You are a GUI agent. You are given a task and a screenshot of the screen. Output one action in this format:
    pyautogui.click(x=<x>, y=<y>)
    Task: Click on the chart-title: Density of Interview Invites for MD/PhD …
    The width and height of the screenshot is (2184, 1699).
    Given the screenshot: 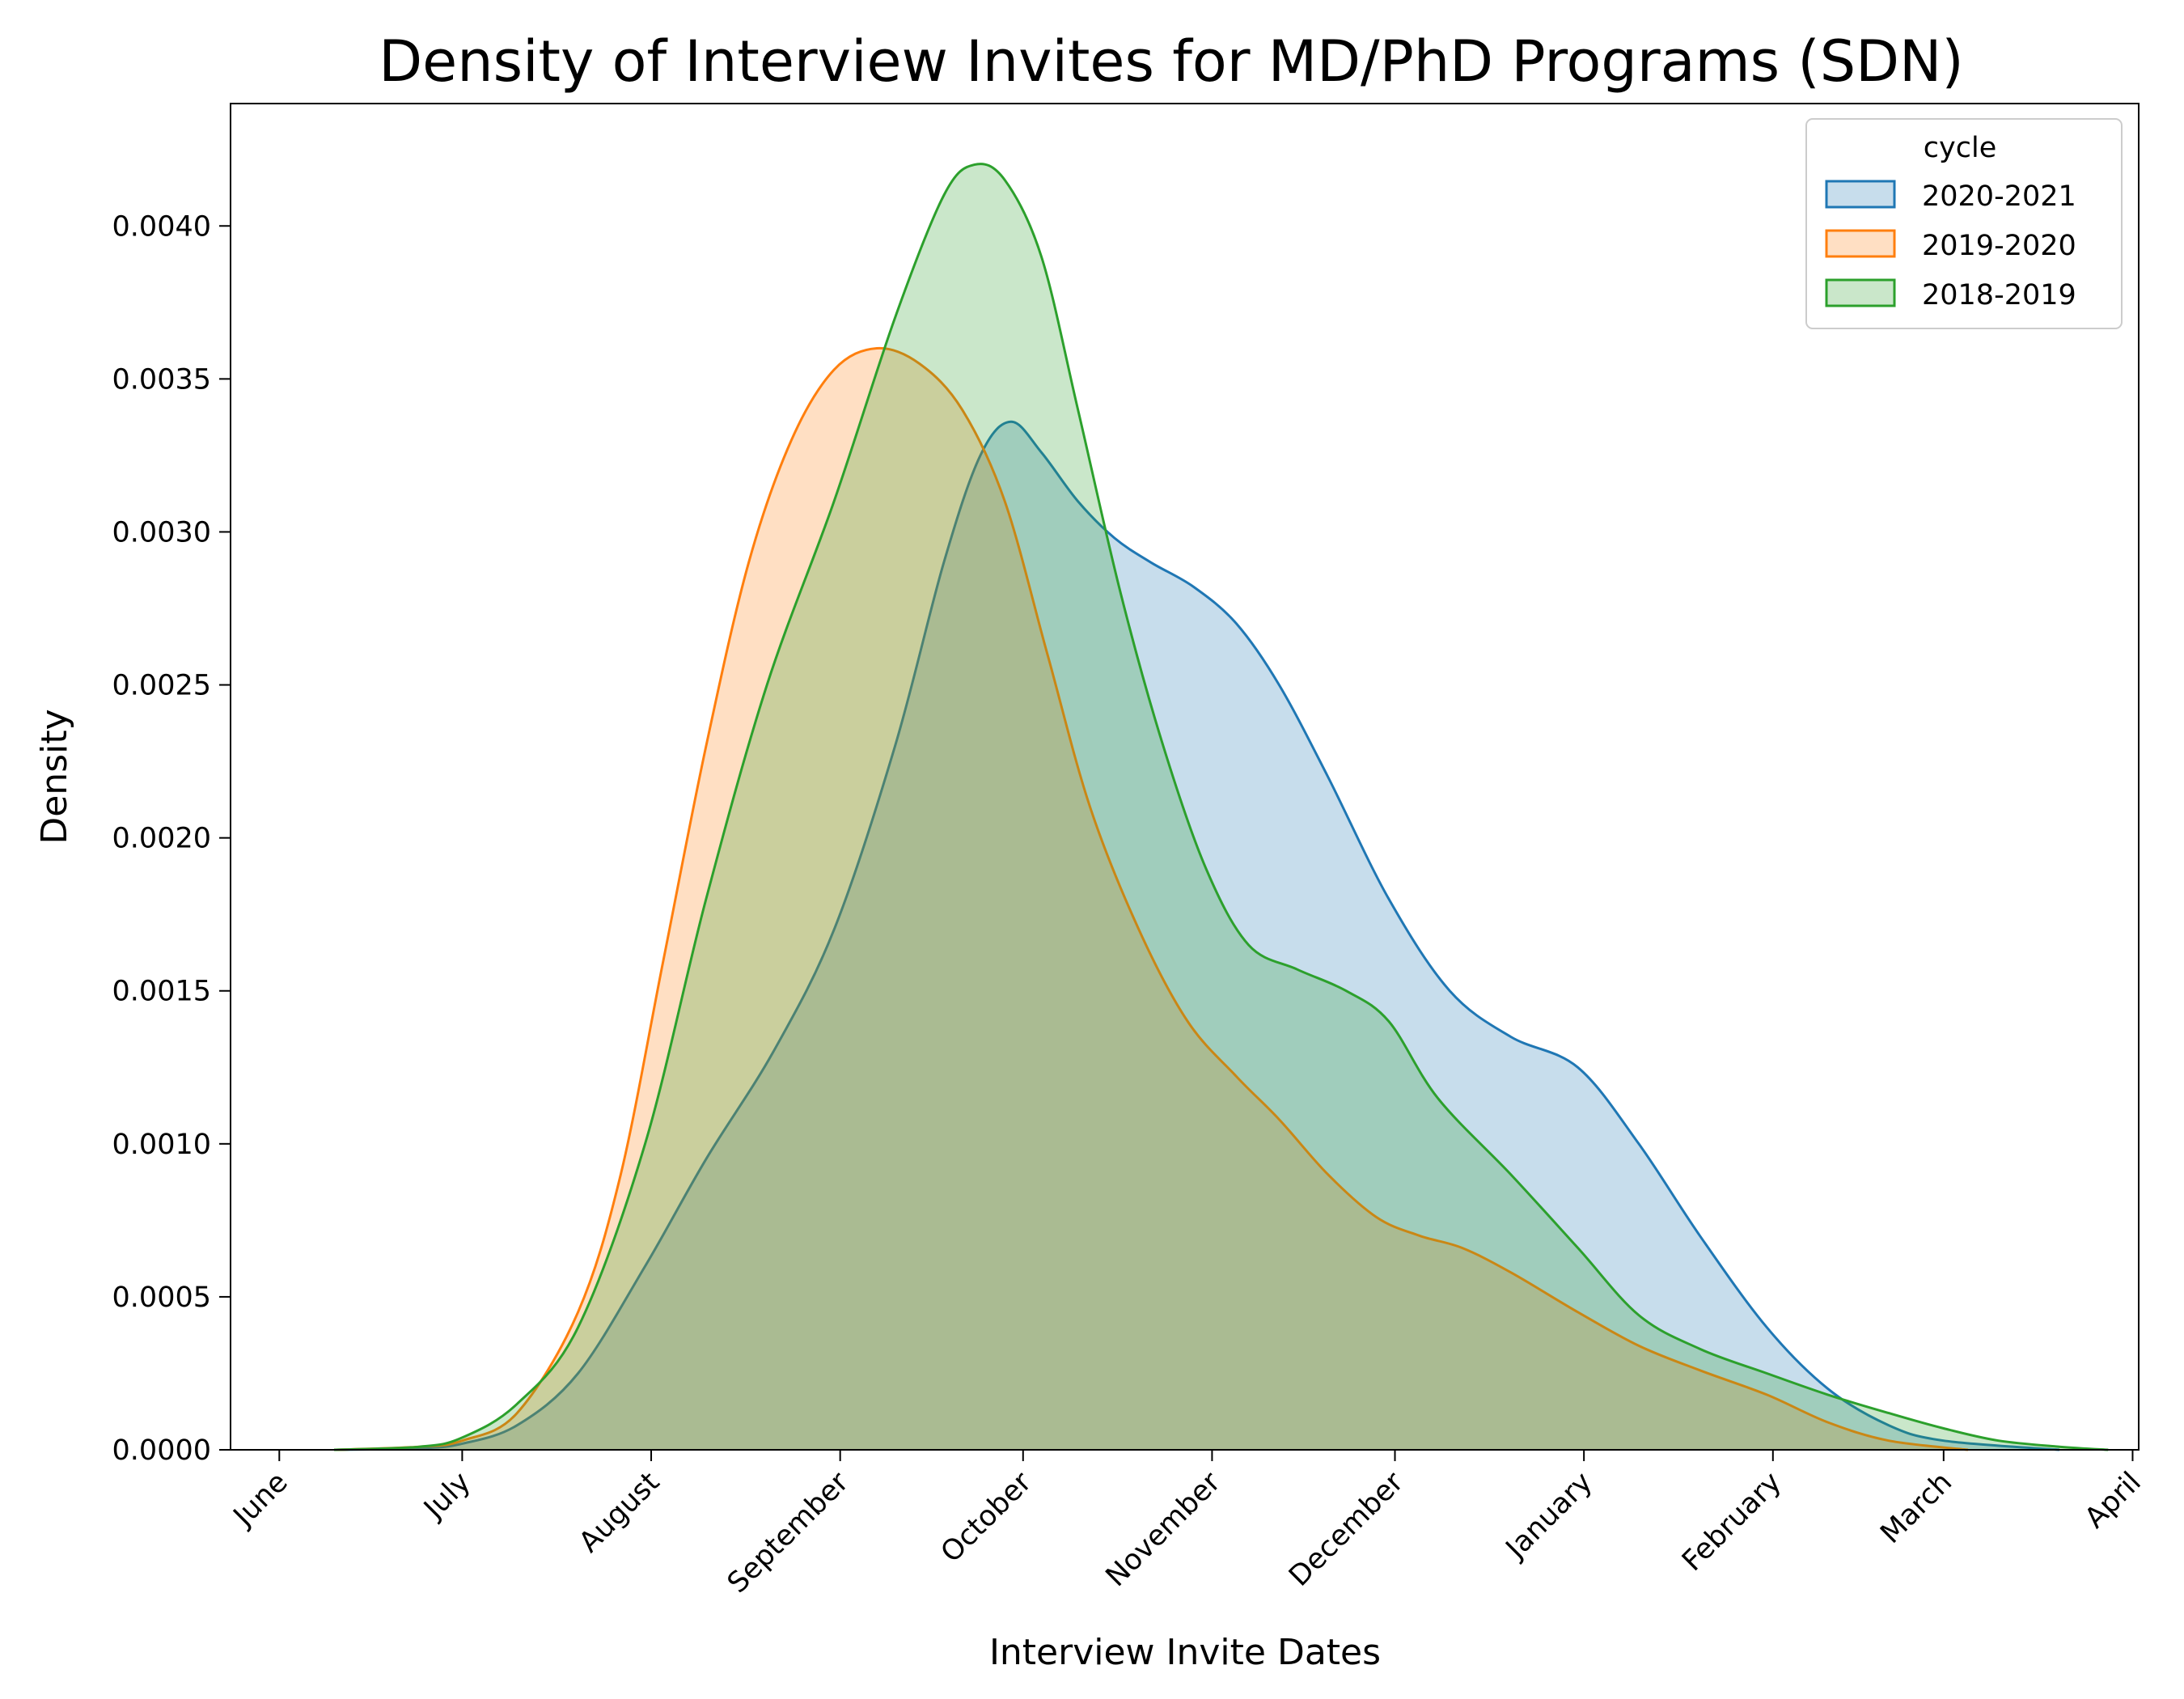 What is the action you would take?
    pyautogui.click(x=1171, y=61)
    